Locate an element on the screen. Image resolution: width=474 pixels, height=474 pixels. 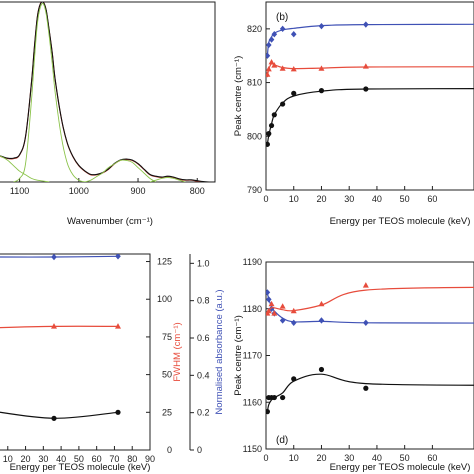
y-tick-label: 50 is located at coordinates (167, 375).